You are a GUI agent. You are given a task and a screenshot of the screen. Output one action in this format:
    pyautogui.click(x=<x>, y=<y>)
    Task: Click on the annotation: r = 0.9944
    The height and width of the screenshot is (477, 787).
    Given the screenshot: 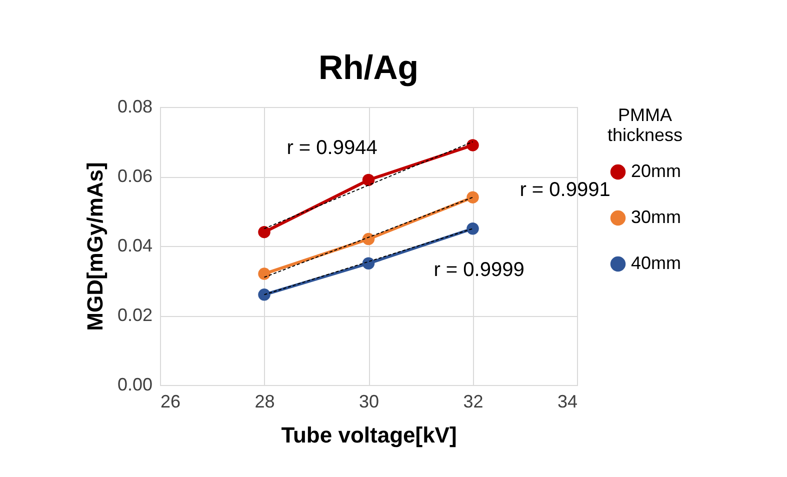 What is the action you would take?
    pyautogui.click(x=332, y=148)
    